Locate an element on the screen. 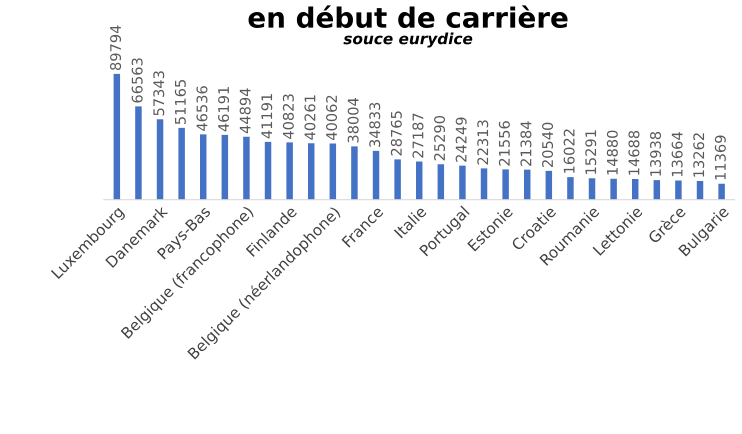 The height and width of the screenshot is (434, 742). data-label: 16022 is located at coordinates (569, 151).